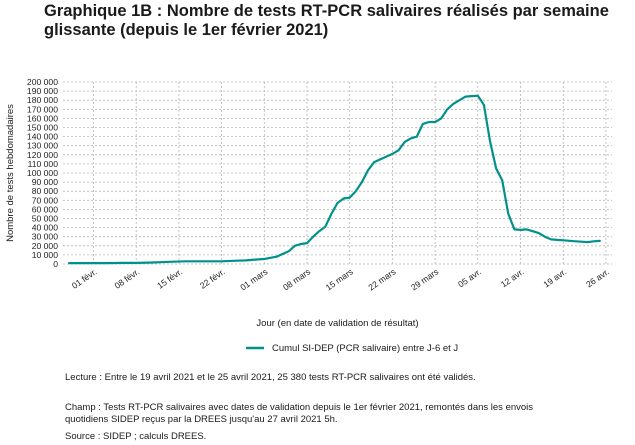 The image size is (635, 445). I want to click on y-tick-label: 190 000, so click(42, 91).